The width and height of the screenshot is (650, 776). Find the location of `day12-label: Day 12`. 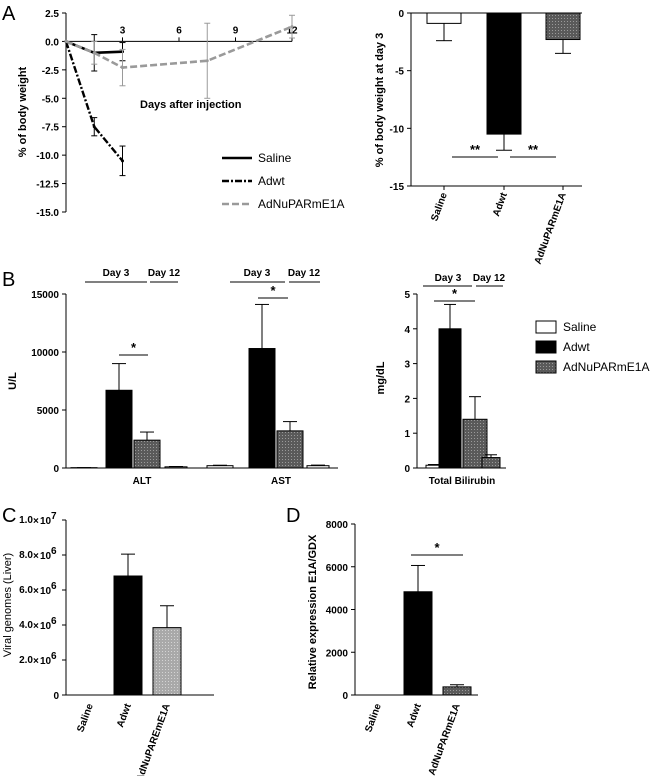

day12-label: Day 12 is located at coordinates (489, 278).